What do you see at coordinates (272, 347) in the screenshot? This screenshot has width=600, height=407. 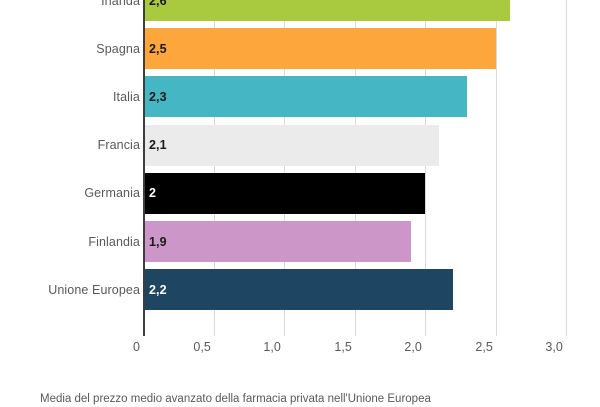 I see `x-tick-1-0: 1,0` at bounding box center [272, 347].